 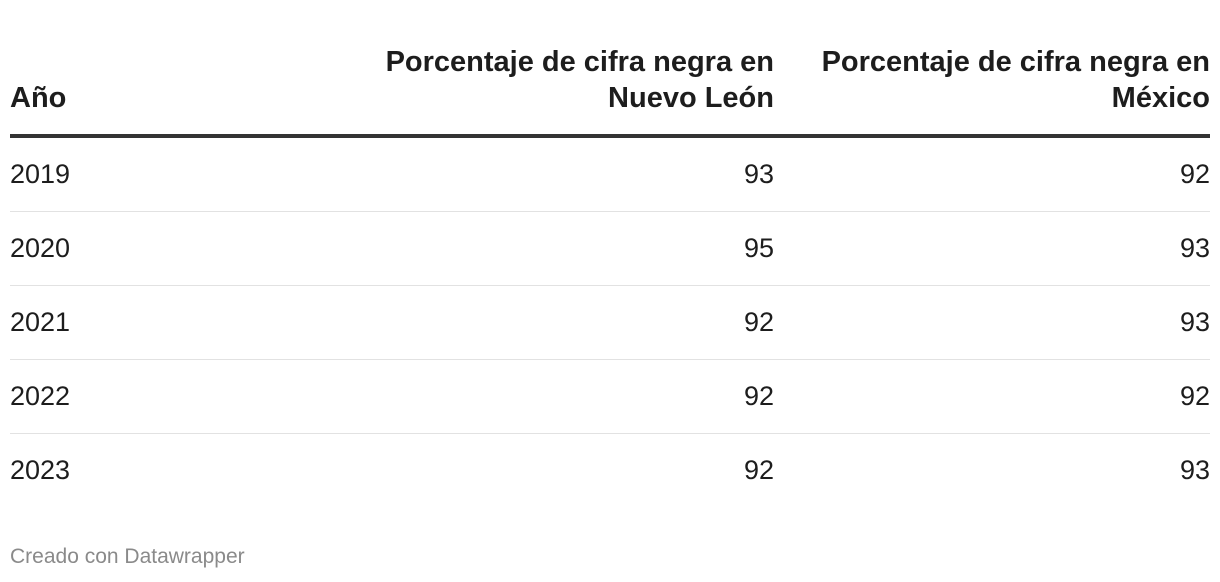 What do you see at coordinates (170, 91) in the screenshot?
I see `column-header-year: Año` at bounding box center [170, 91].